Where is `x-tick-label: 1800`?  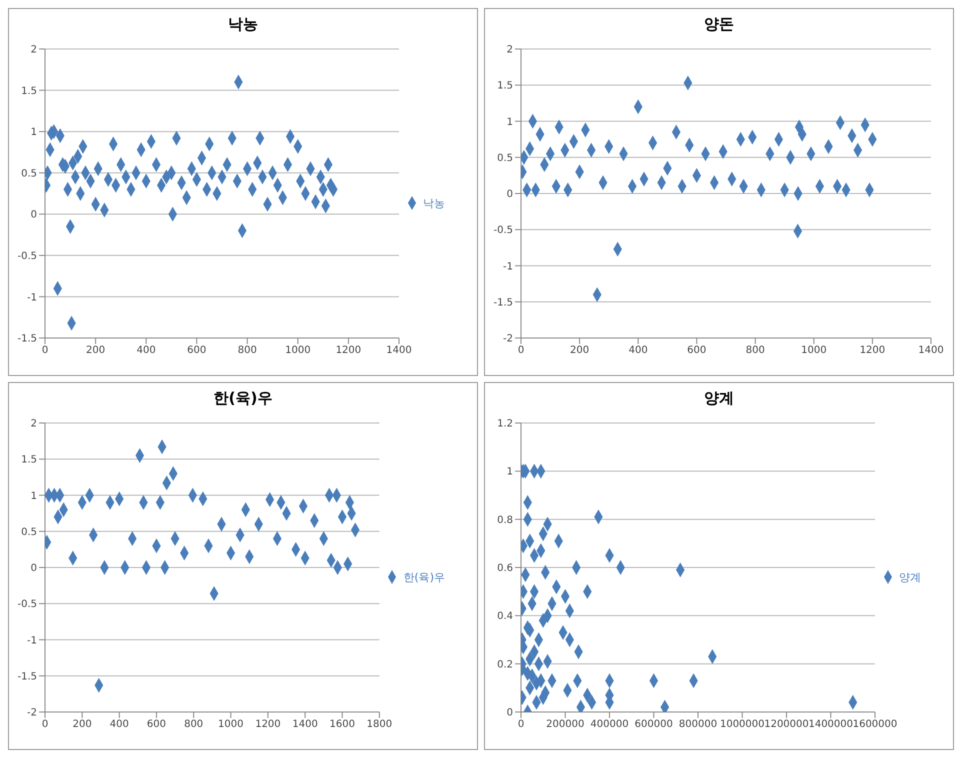
x-tick-label: 1800 is located at coordinates (379, 724).